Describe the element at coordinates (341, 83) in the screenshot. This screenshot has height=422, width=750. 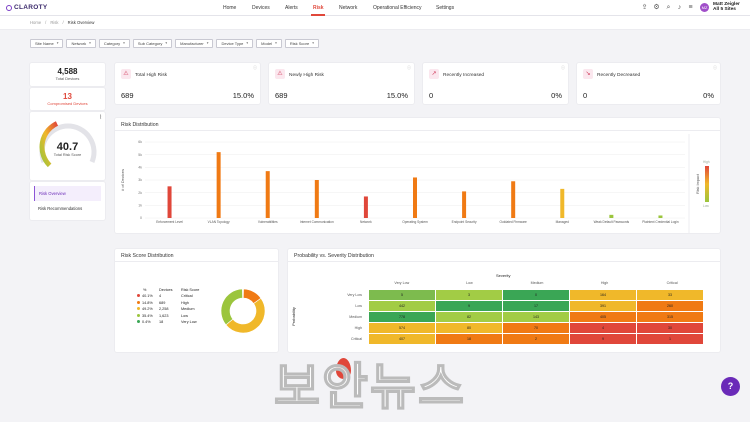
I see `kpi-newly-high-risk: ⚠ ⓘ Newly High Risk 689 15.0%` at that location.